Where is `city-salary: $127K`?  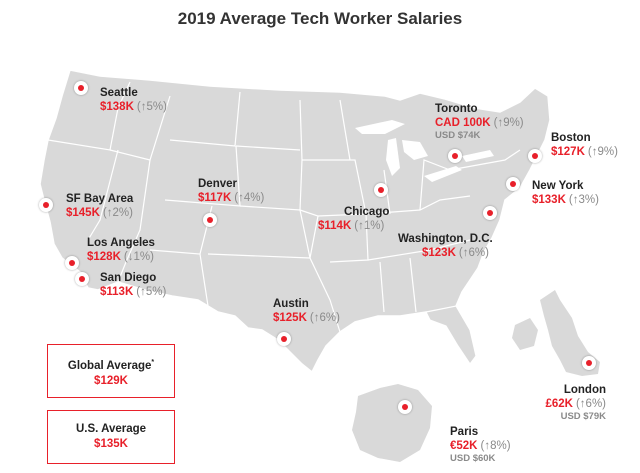 city-salary: $127K is located at coordinates (568, 152).